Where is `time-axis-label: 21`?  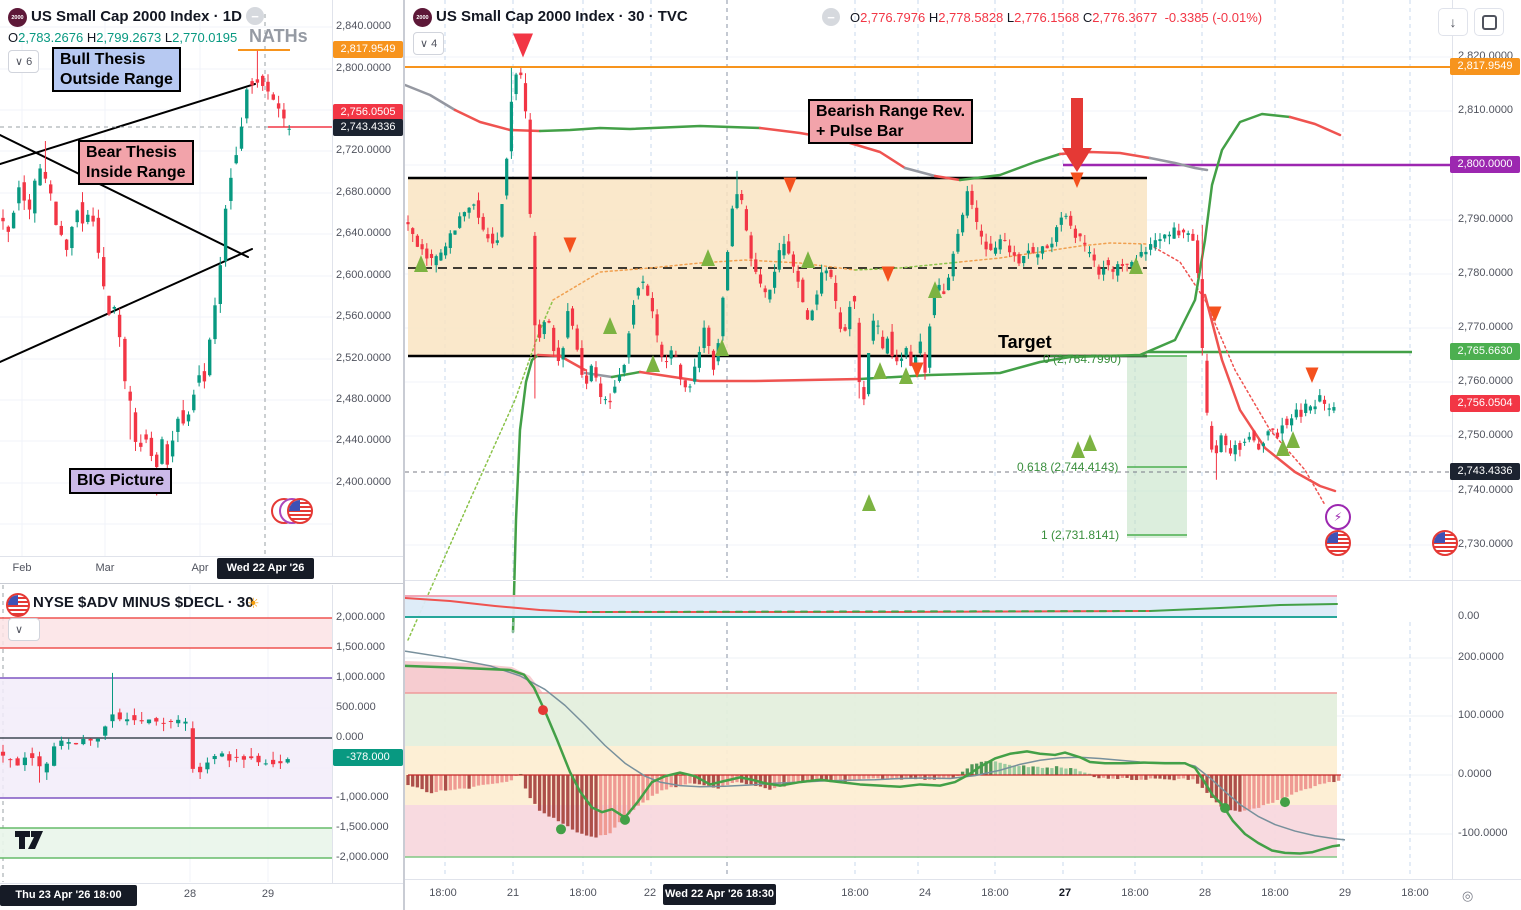 time-axis-label: 21 is located at coordinates (513, 893).